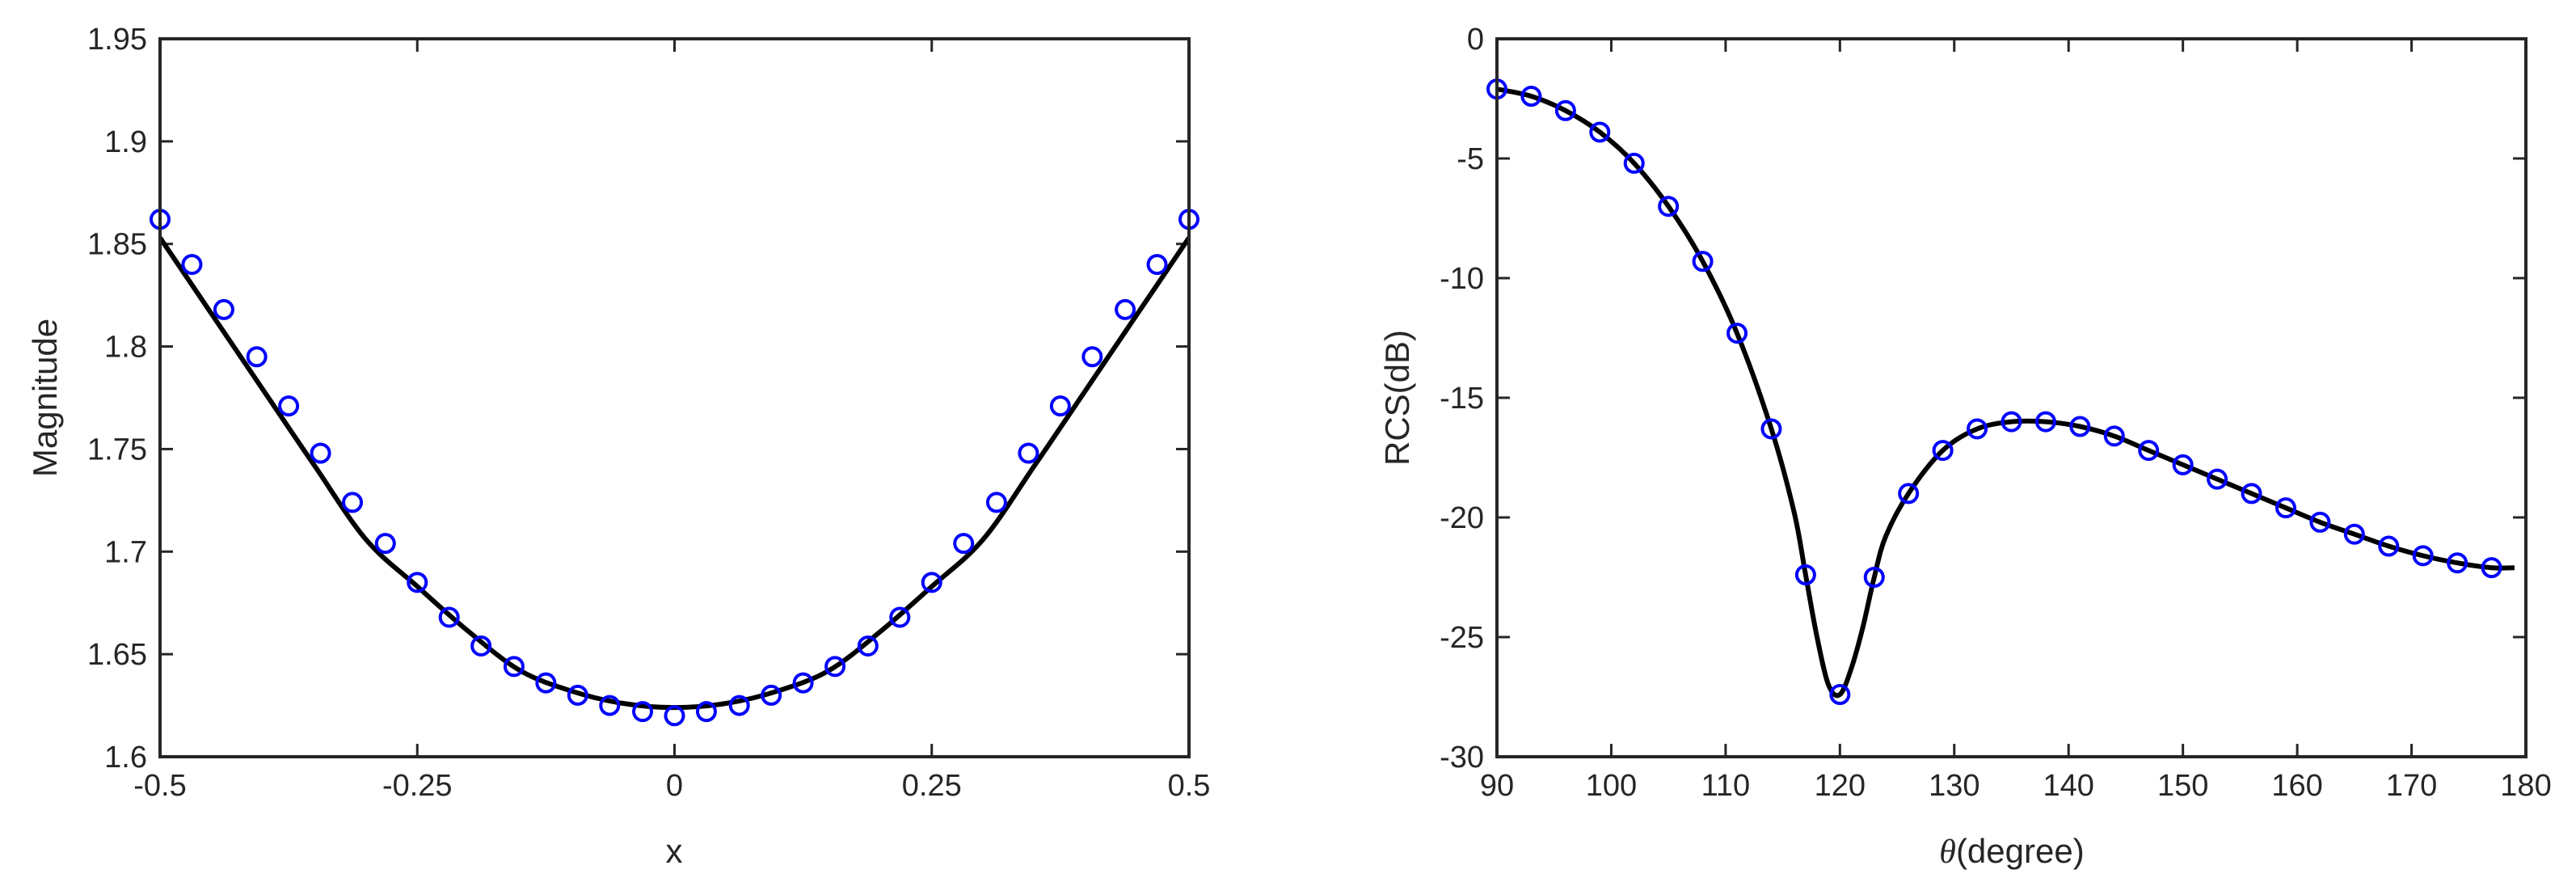 The height and width of the screenshot is (895, 2576). What do you see at coordinates (117, 40) in the screenshot?
I see `left-y-tick-label: 1.95` at bounding box center [117, 40].